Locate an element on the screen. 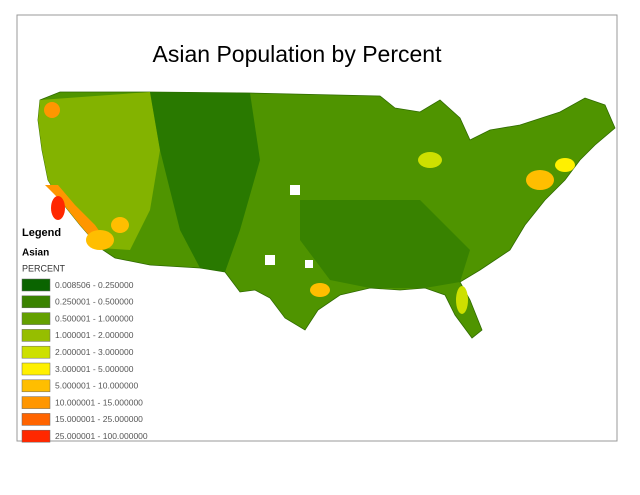 This screenshot has height=495, width=640. northeast is located at coordinates (540, 180).